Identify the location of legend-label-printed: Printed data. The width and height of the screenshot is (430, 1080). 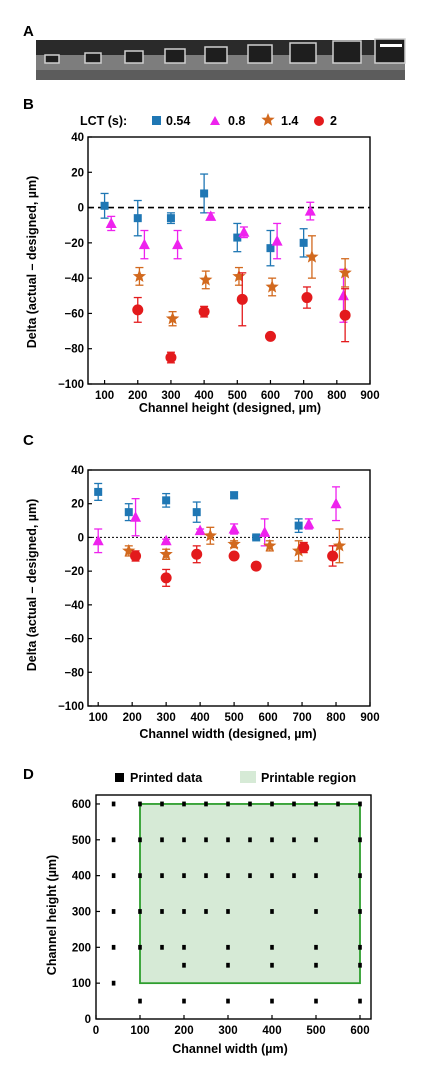
(166, 778).